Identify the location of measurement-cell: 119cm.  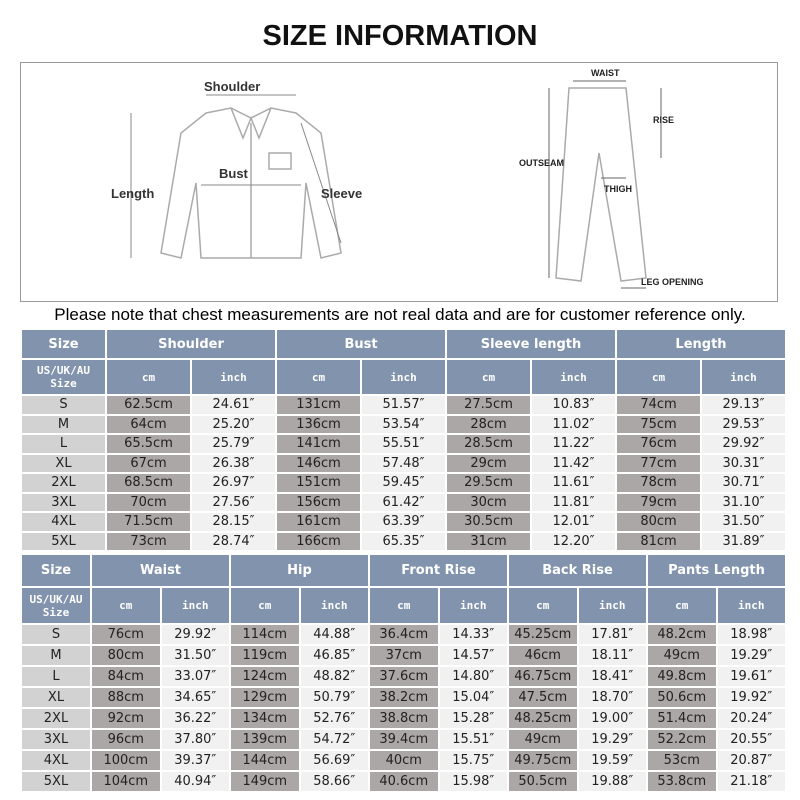
(265, 655).